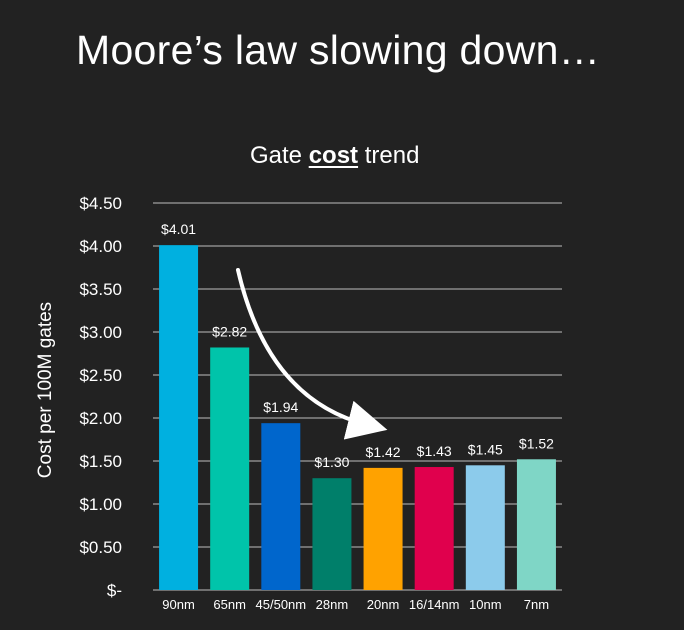 The image size is (684, 630). What do you see at coordinates (100, 246) in the screenshot?
I see `y-tick-label: $4.00` at bounding box center [100, 246].